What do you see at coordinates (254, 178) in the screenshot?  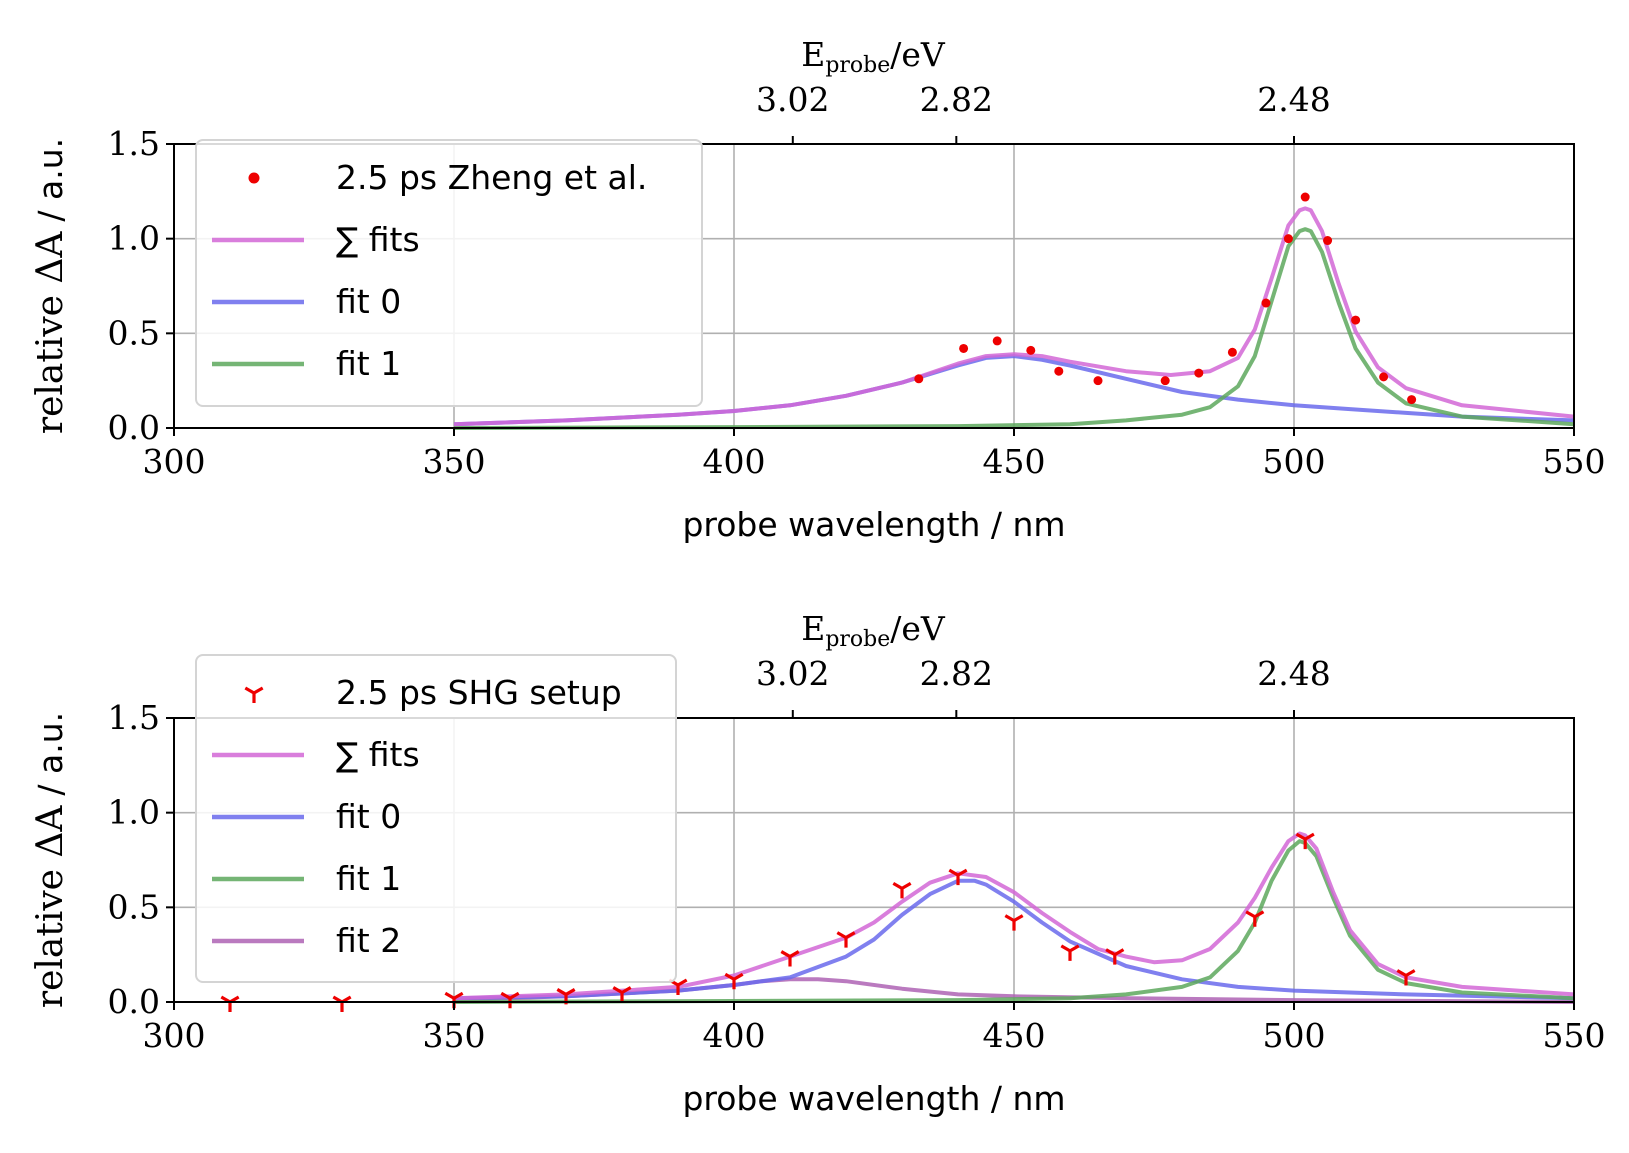 I see `legend-marker-dot` at bounding box center [254, 178].